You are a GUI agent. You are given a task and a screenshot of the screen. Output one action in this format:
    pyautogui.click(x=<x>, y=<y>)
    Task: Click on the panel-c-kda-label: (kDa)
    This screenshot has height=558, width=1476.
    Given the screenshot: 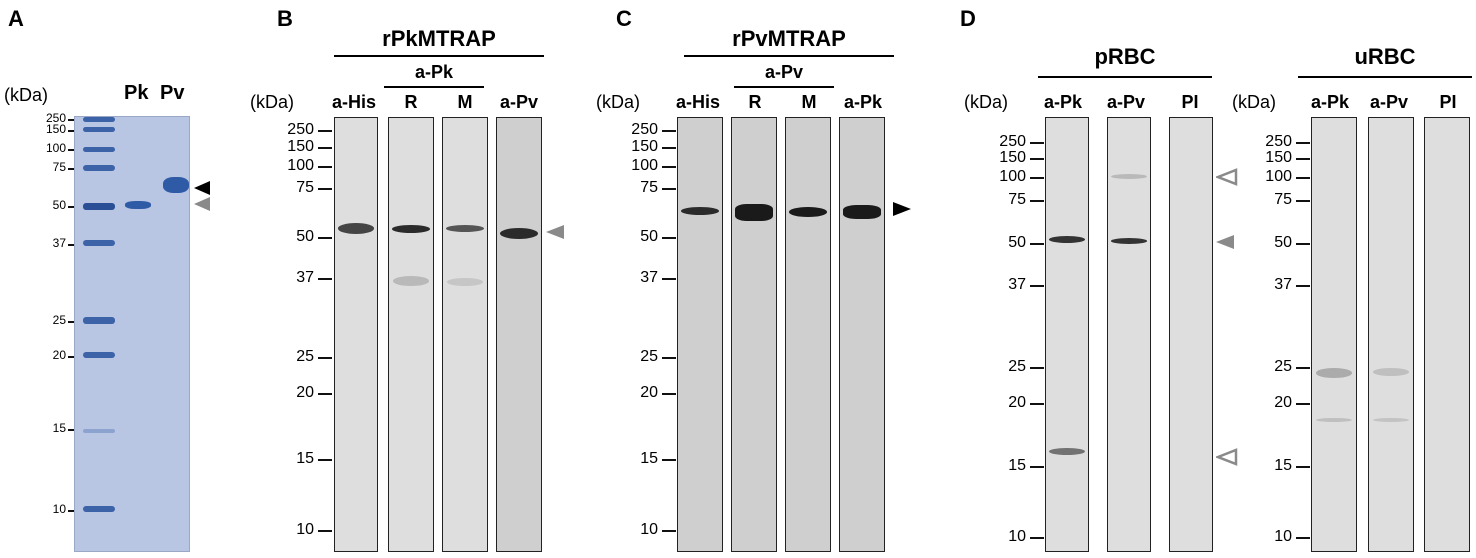 What is the action you would take?
    pyautogui.click(x=618, y=102)
    